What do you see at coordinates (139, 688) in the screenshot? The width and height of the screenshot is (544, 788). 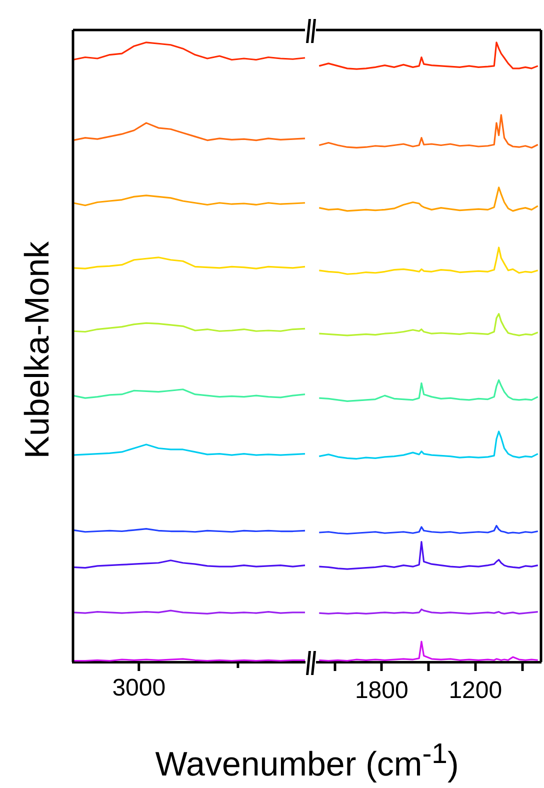 I see `text: 3000` at bounding box center [139, 688].